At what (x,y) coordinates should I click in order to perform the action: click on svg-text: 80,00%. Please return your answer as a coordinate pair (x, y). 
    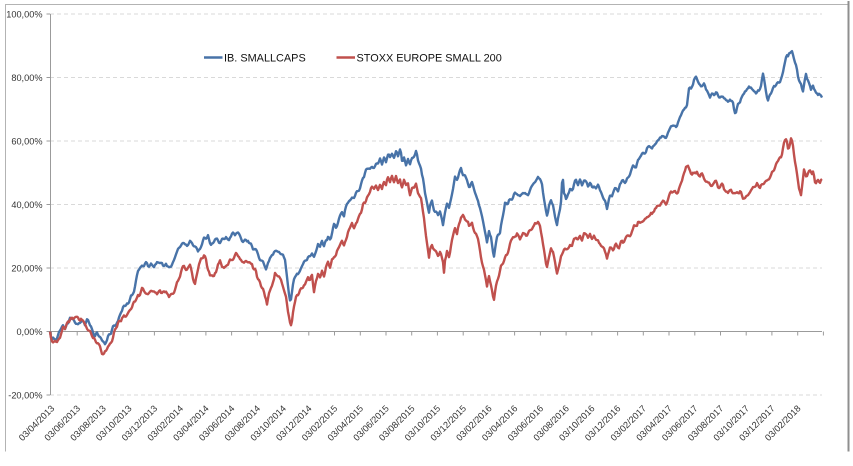
    Looking at the image, I should click on (26, 78).